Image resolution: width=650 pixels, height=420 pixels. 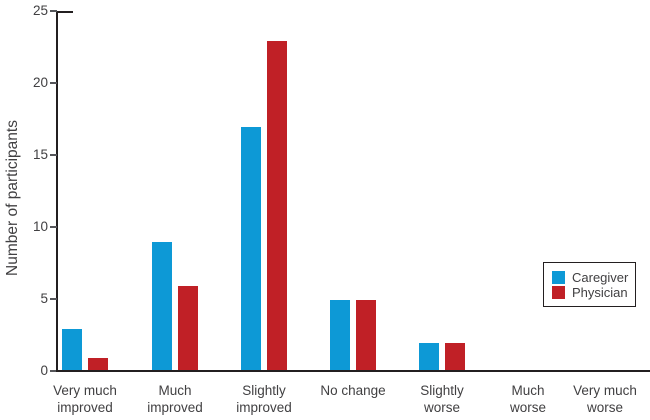 What do you see at coordinates (44, 370) in the screenshot?
I see `y-axis-tick-label: 0` at bounding box center [44, 370].